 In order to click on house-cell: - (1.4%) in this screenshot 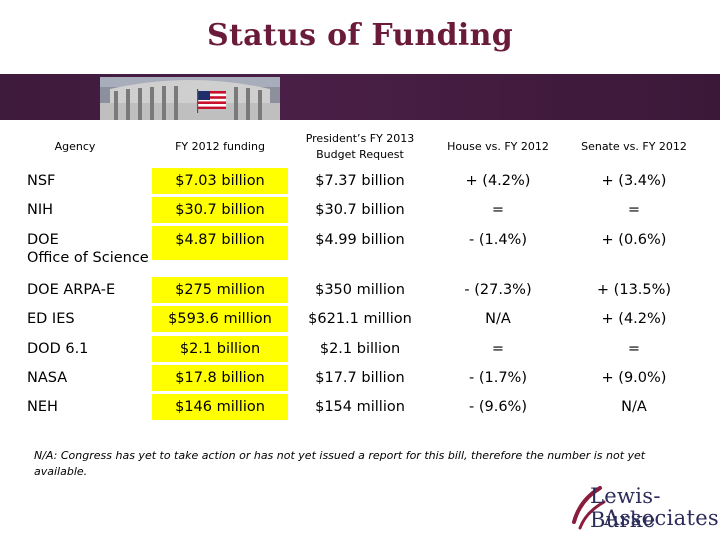, I will do `click(498, 240)`.